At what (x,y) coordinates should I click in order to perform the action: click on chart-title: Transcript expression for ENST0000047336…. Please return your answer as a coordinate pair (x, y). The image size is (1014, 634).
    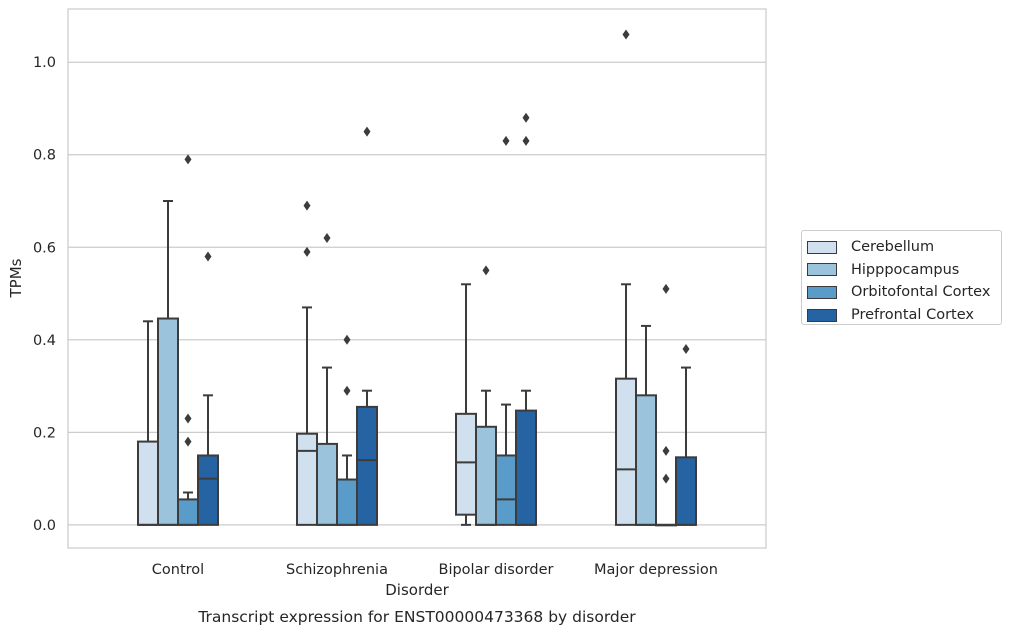
    Looking at the image, I should click on (416, 617).